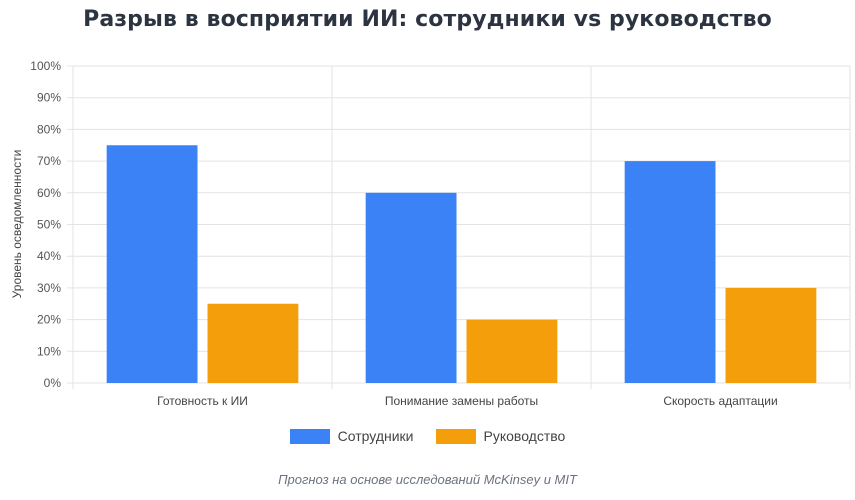 The height and width of the screenshot is (500, 855). I want to click on y-tick-label: 90%, so click(49, 98).